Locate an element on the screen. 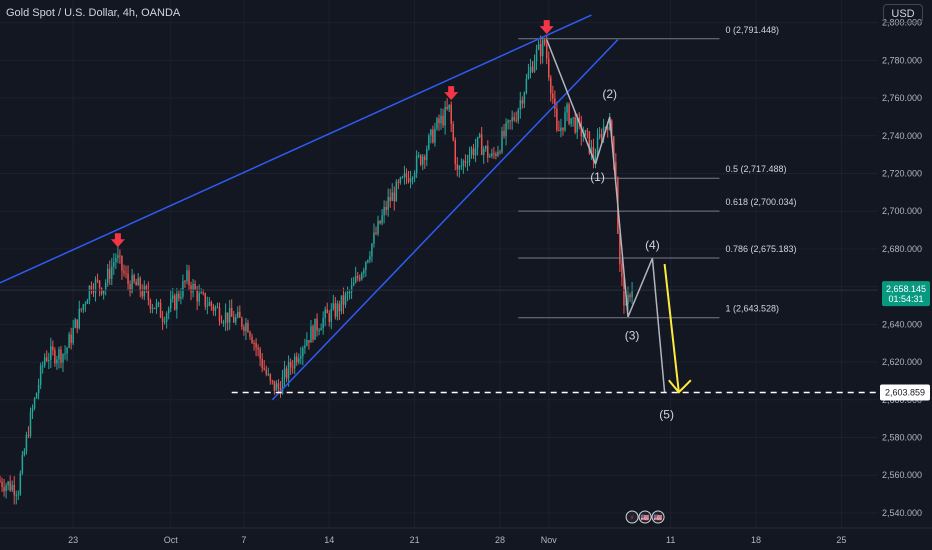 This screenshot has width=932, height=550. target-price-badge is located at coordinates (905, 392).